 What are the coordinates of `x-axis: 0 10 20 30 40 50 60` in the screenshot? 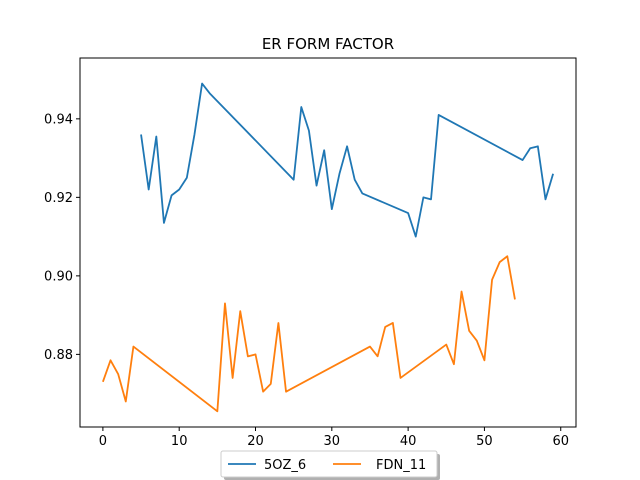 It's located at (334, 438).